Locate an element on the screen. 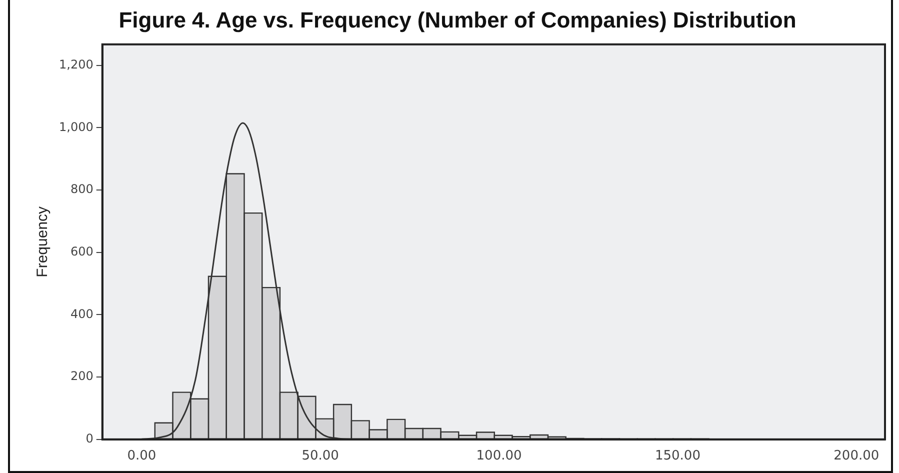 This screenshot has width=899, height=473. y-tick-label: 800 is located at coordinates (82, 189).